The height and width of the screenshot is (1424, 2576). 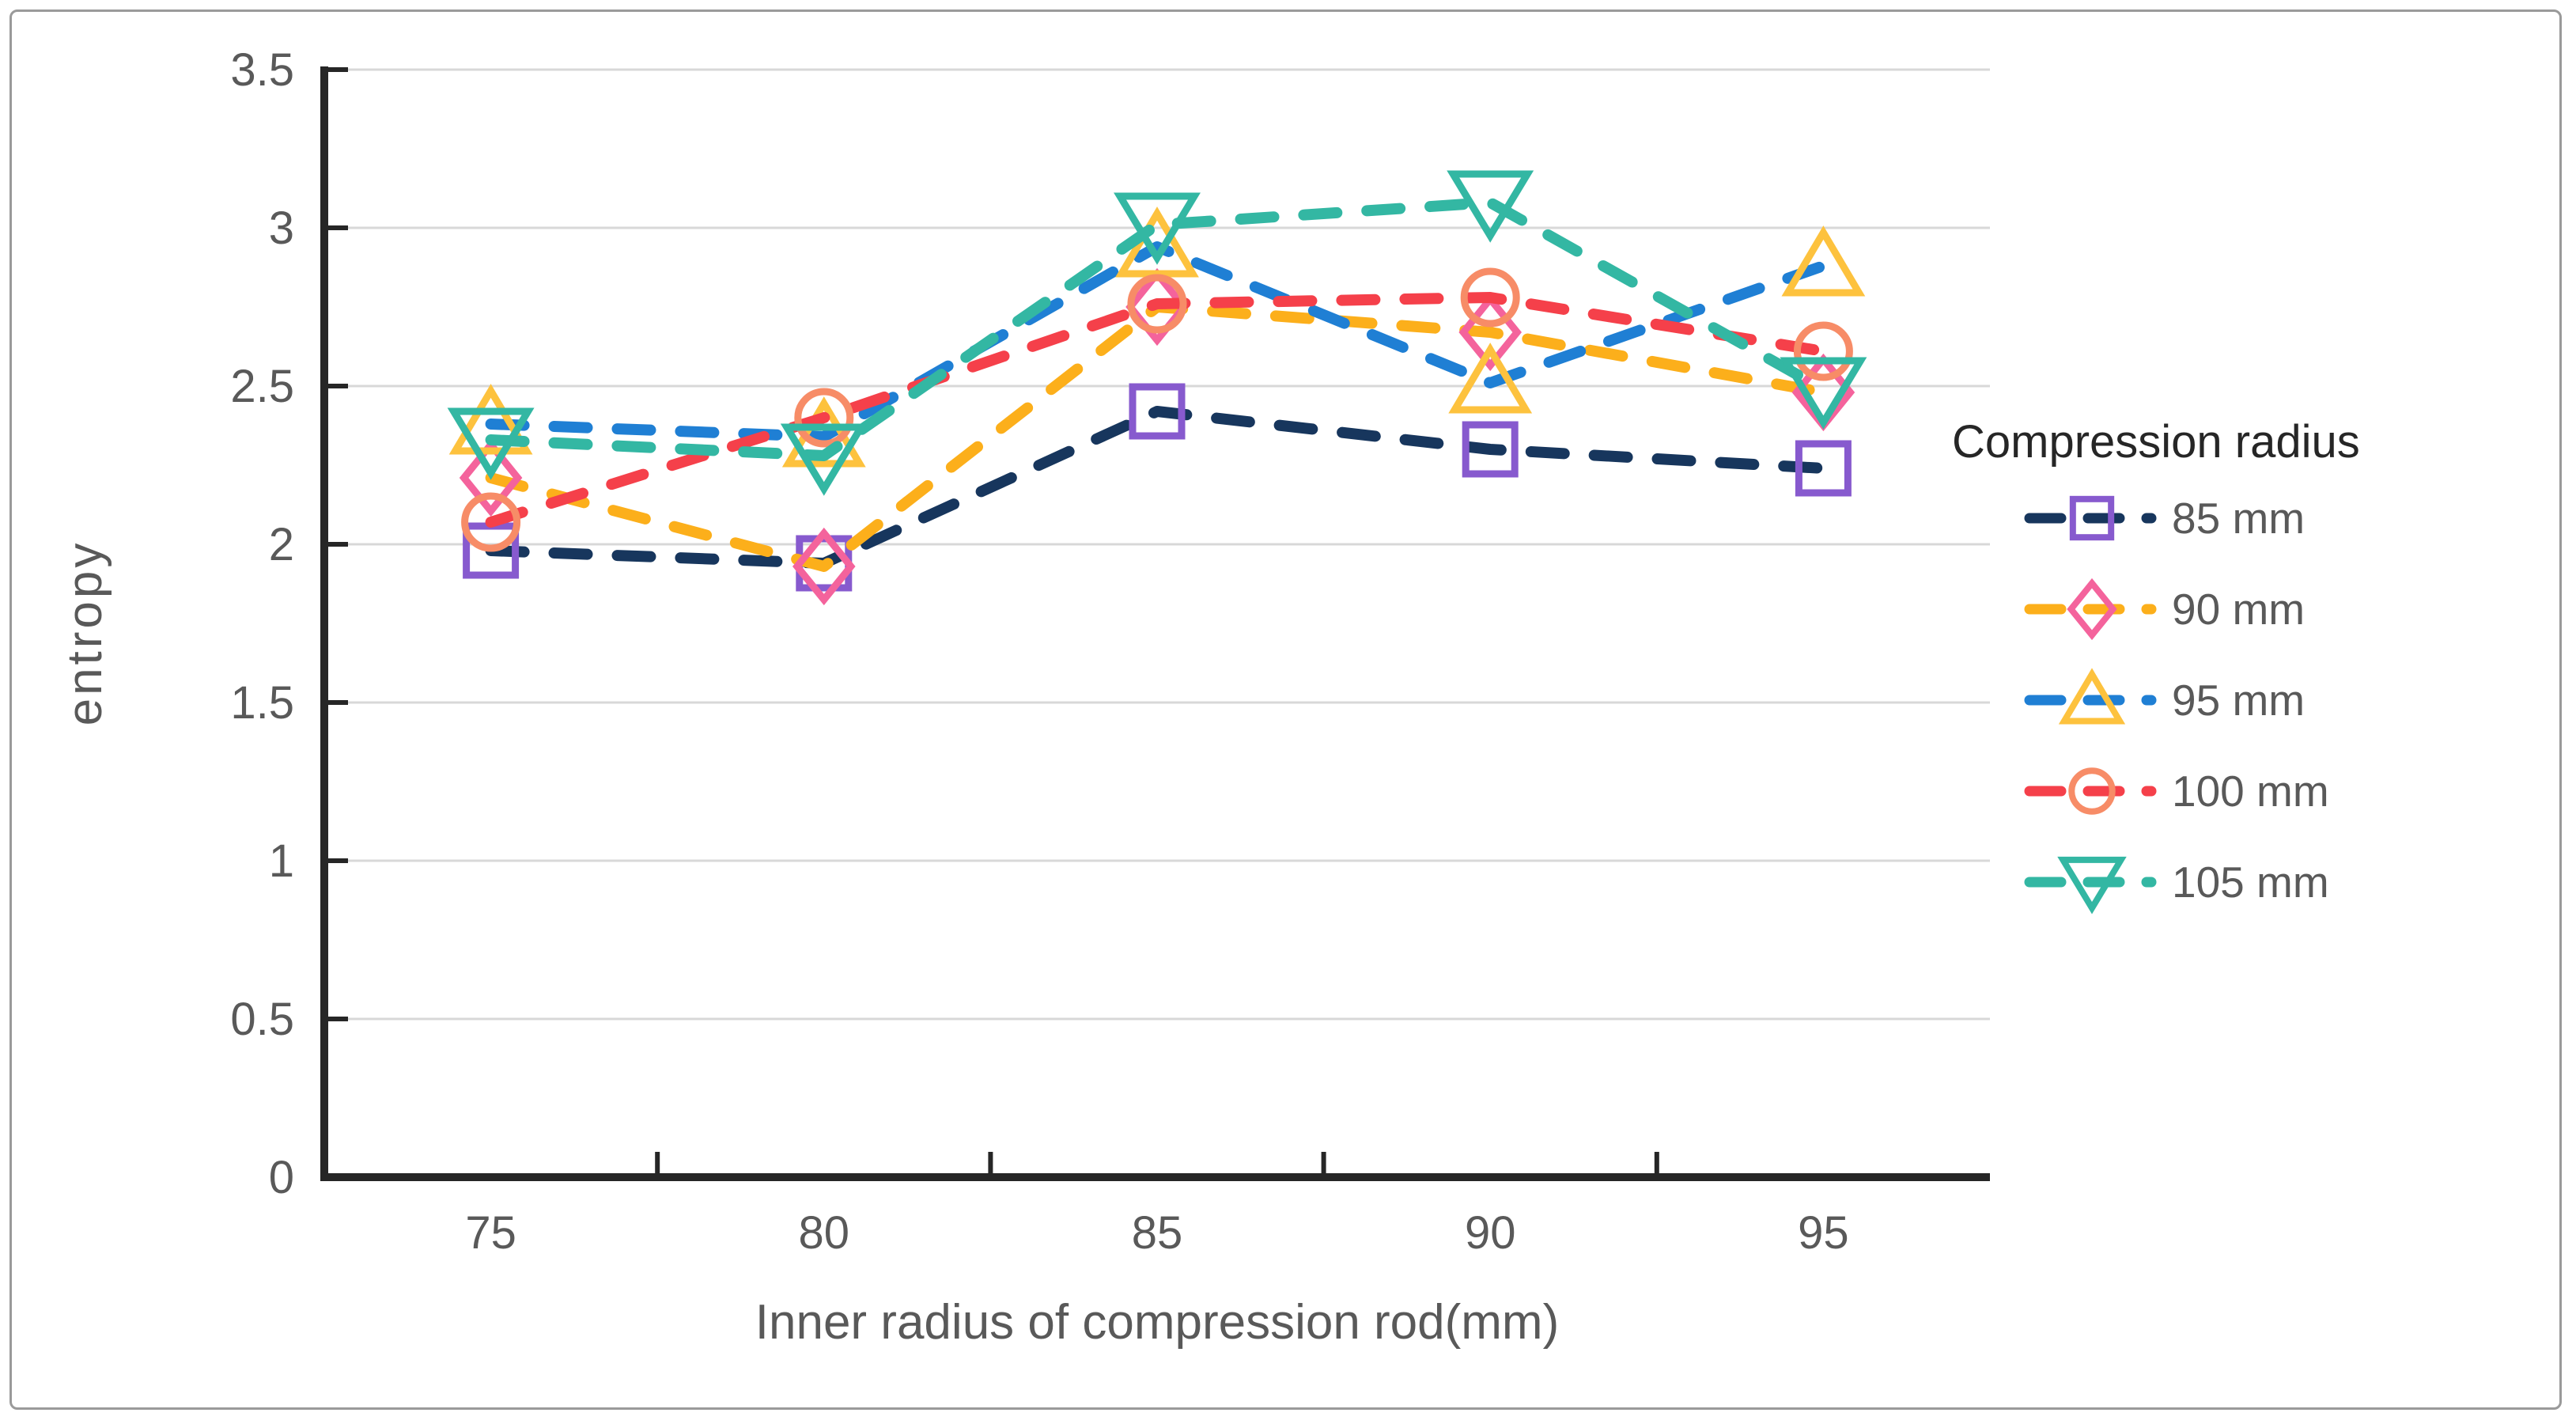 I want to click on y-tick-label: 2.5, so click(x=262, y=386).